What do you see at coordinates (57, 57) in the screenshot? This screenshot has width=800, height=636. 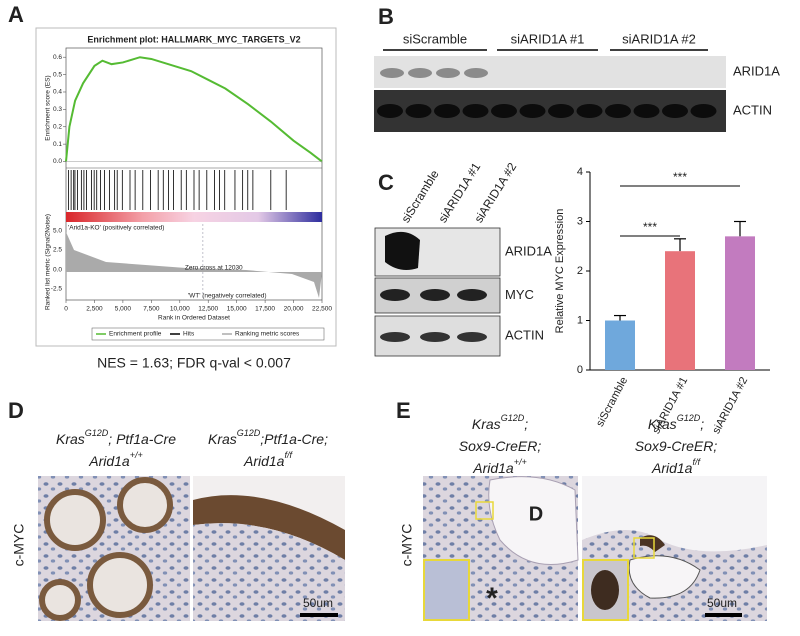 I see `y-tick-label: 0.6` at bounding box center [57, 57].